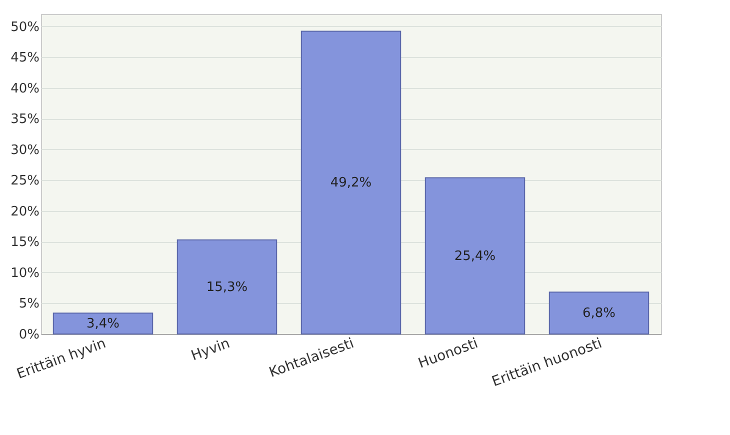  I want to click on y-tick-label: 30%, so click(25, 150).